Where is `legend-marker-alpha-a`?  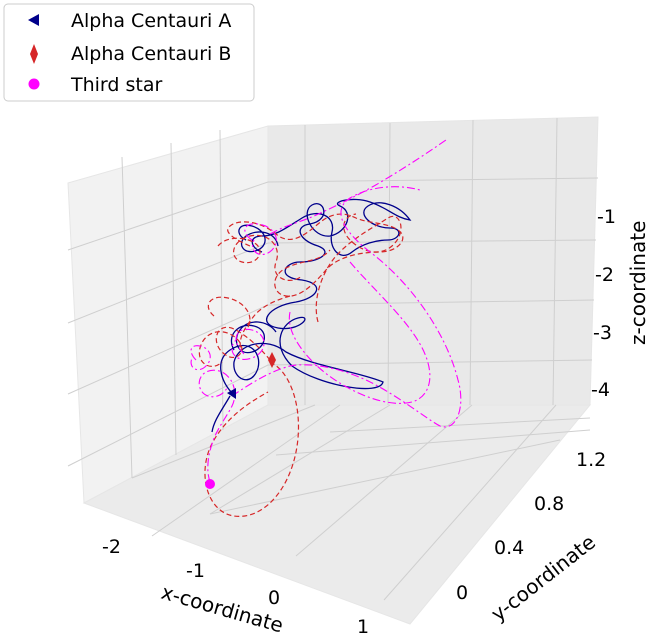 legend-marker-alpha-a is located at coordinates (33, 20).